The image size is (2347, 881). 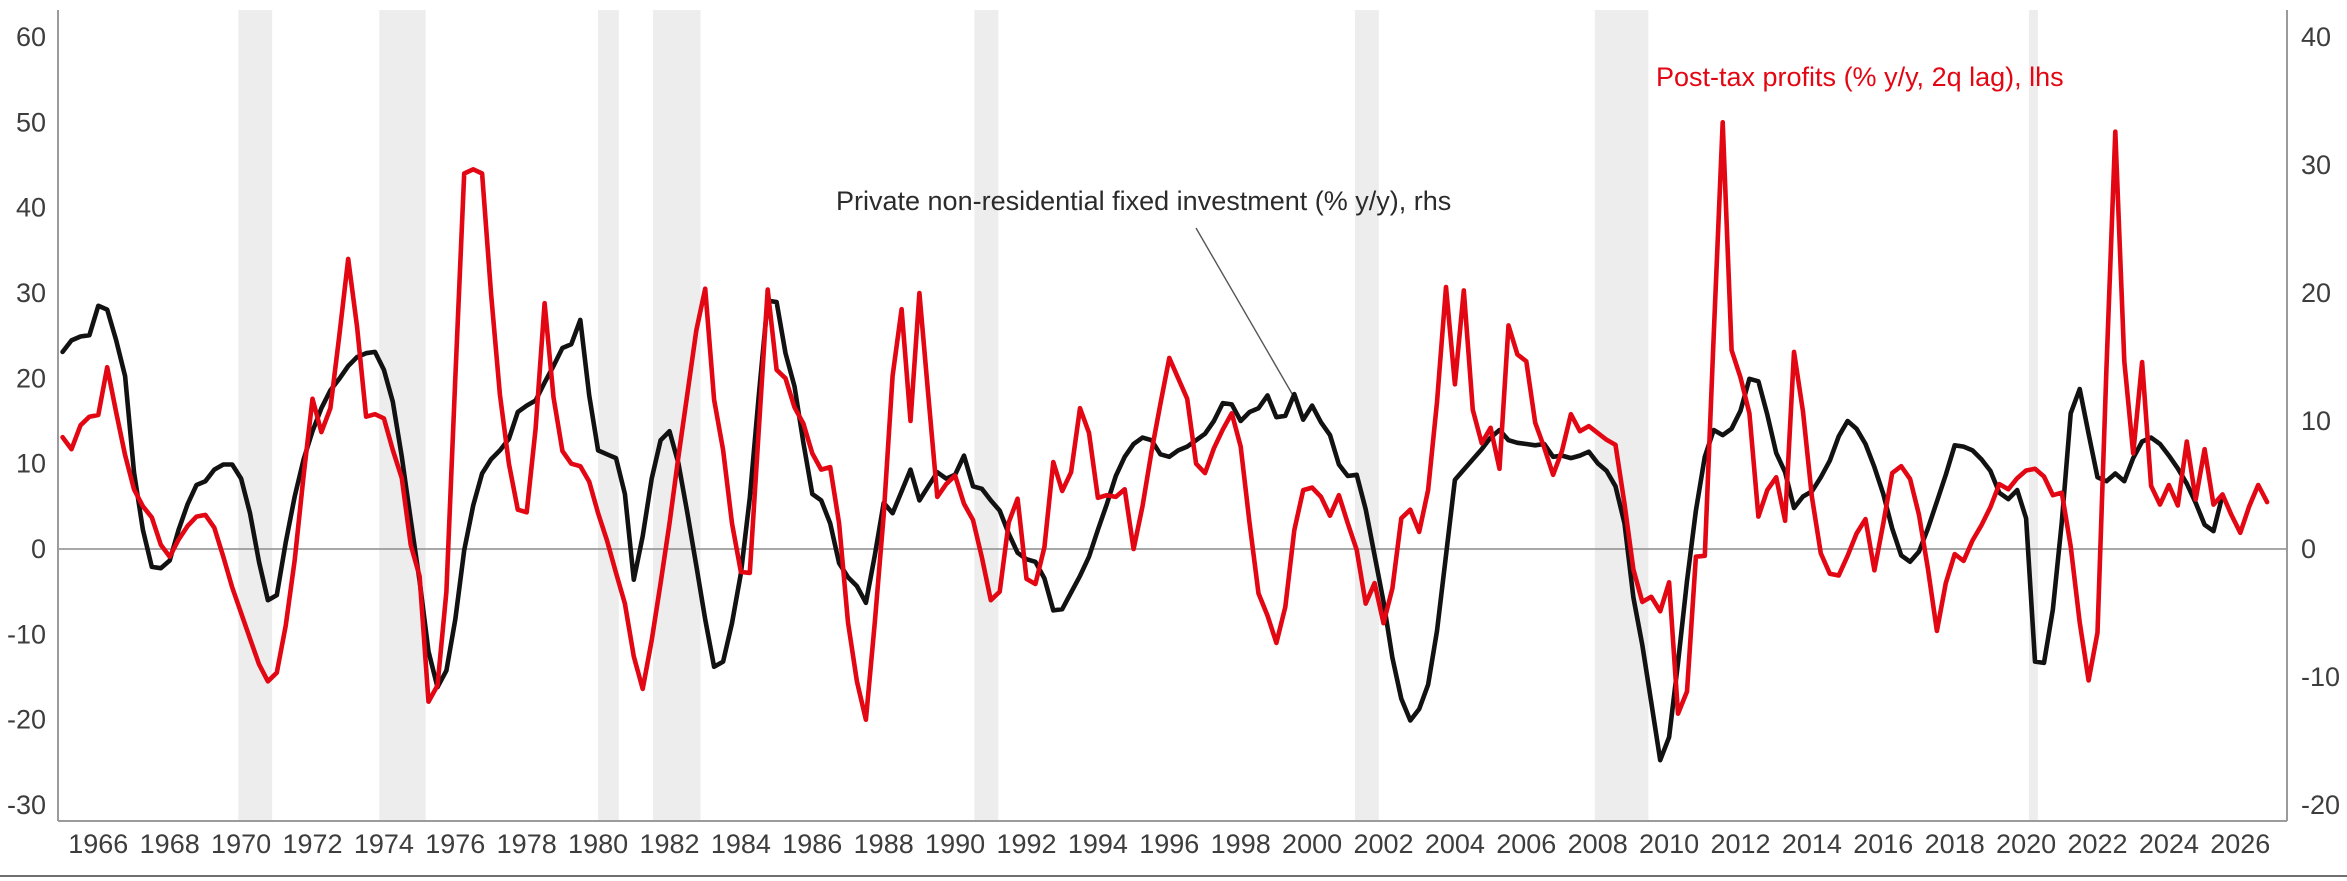 What do you see at coordinates (2026, 844) in the screenshot?
I see `x-axis-year-label: 2020` at bounding box center [2026, 844].